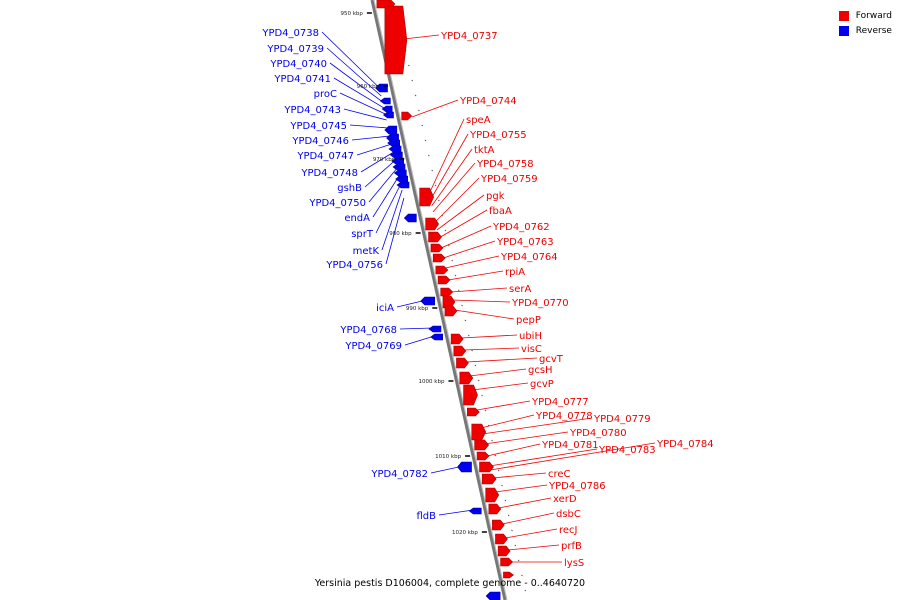 This screenshot has width=900, height=600. Describe the element at coordinates (417, 309) in the screenshot. I see `tick-label: 990 kbp` at that location.